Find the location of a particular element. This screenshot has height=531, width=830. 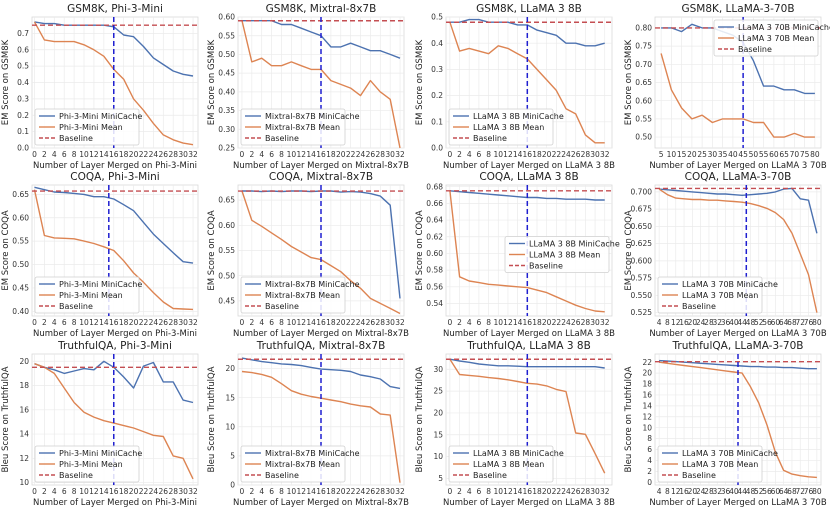

x-tick-label: 44 is located at coordinates (742, 322).